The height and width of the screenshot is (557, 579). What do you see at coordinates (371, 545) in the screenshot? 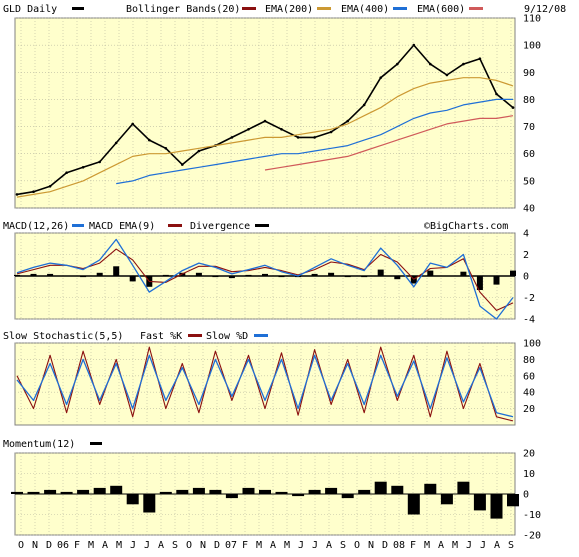
I see `x-tick-label: N` at bounding box center [371, 545].